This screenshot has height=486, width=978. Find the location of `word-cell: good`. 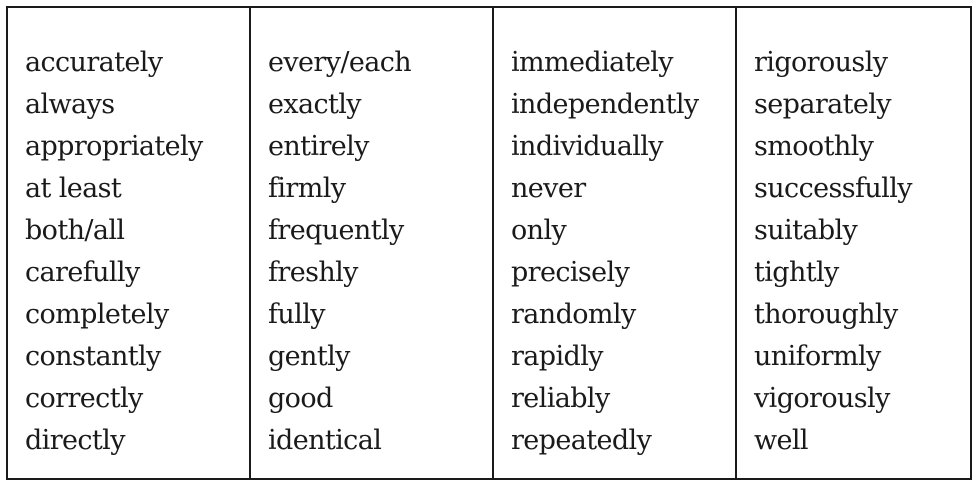

word-cell: good is located at coordinates (300, 398).